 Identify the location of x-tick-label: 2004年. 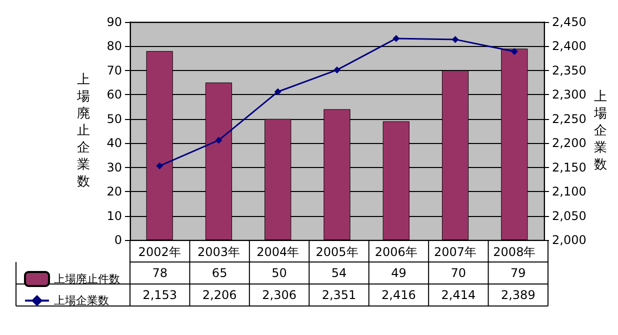
(278, 252).